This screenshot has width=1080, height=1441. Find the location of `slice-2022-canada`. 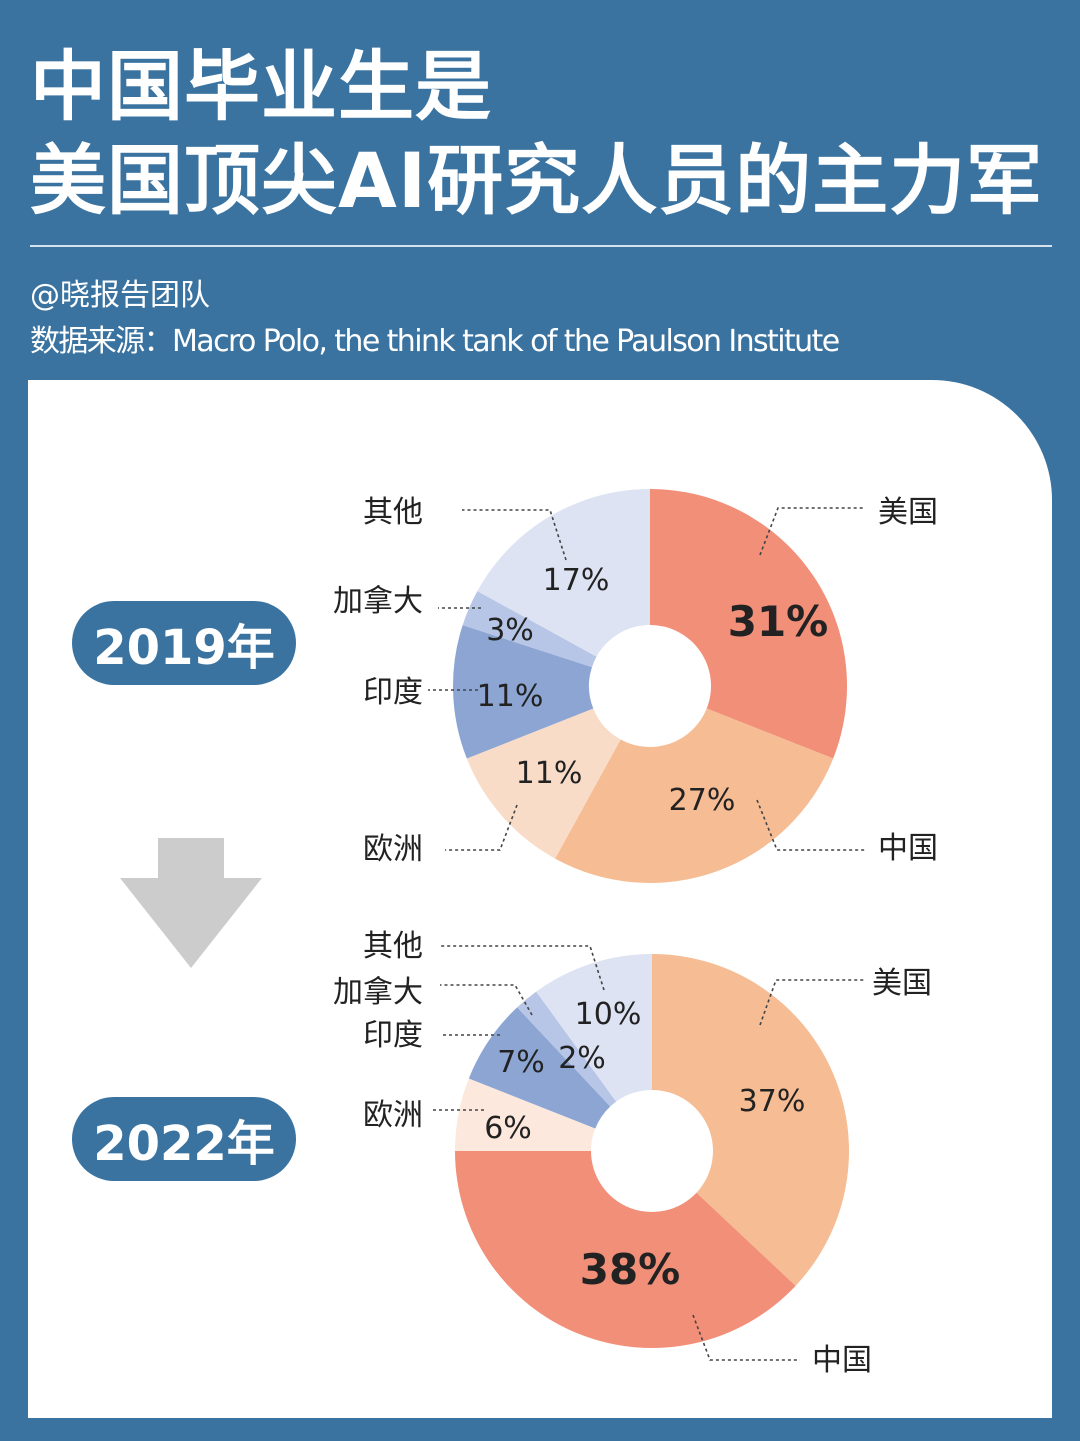

slice-2022-canada is located at coordinates (567, 1049).